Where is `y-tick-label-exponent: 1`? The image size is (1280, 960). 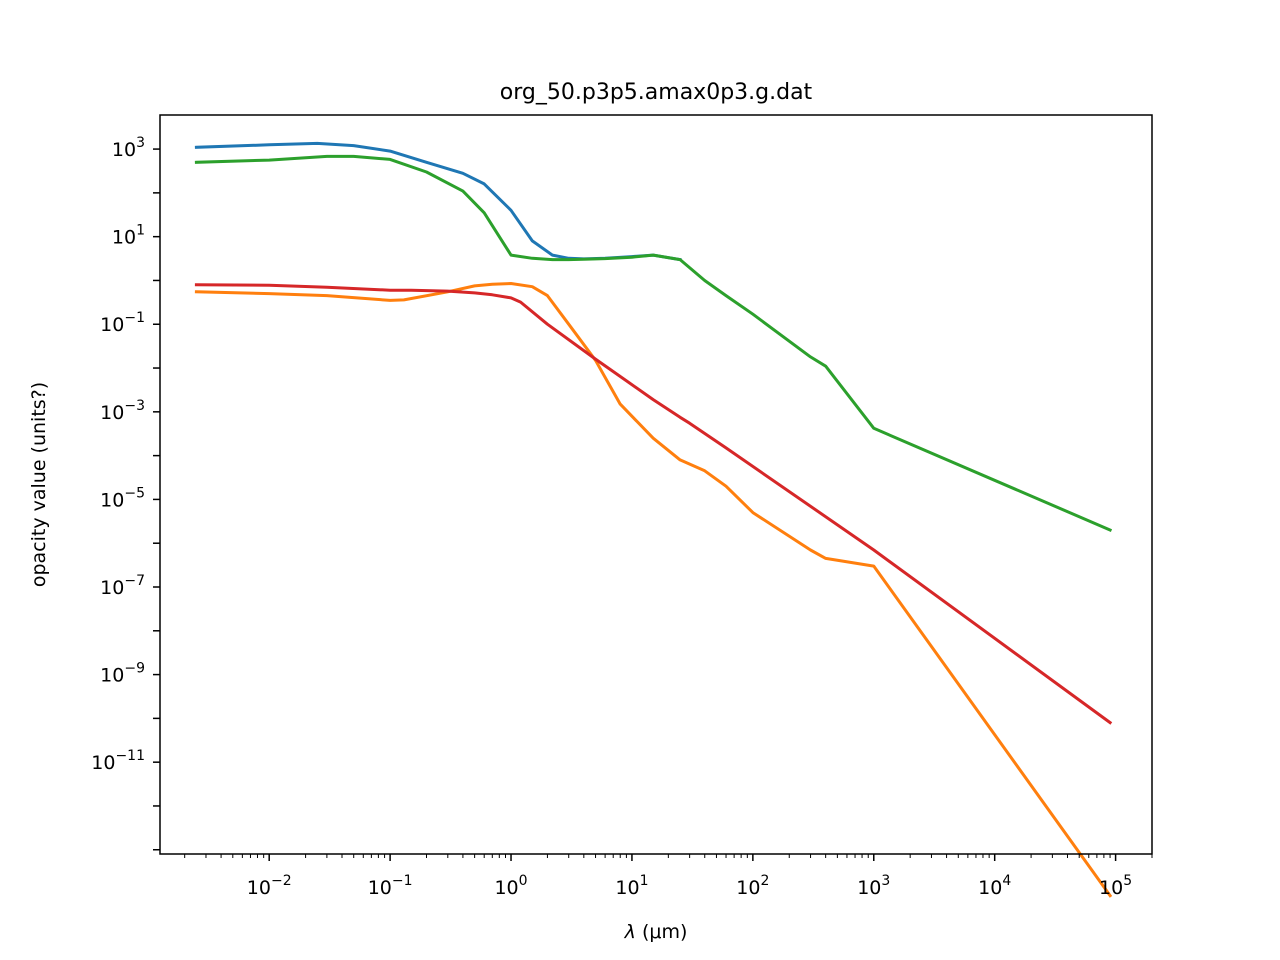
y-tick-label-exponent: 1 is located at coordinates (140, 231).